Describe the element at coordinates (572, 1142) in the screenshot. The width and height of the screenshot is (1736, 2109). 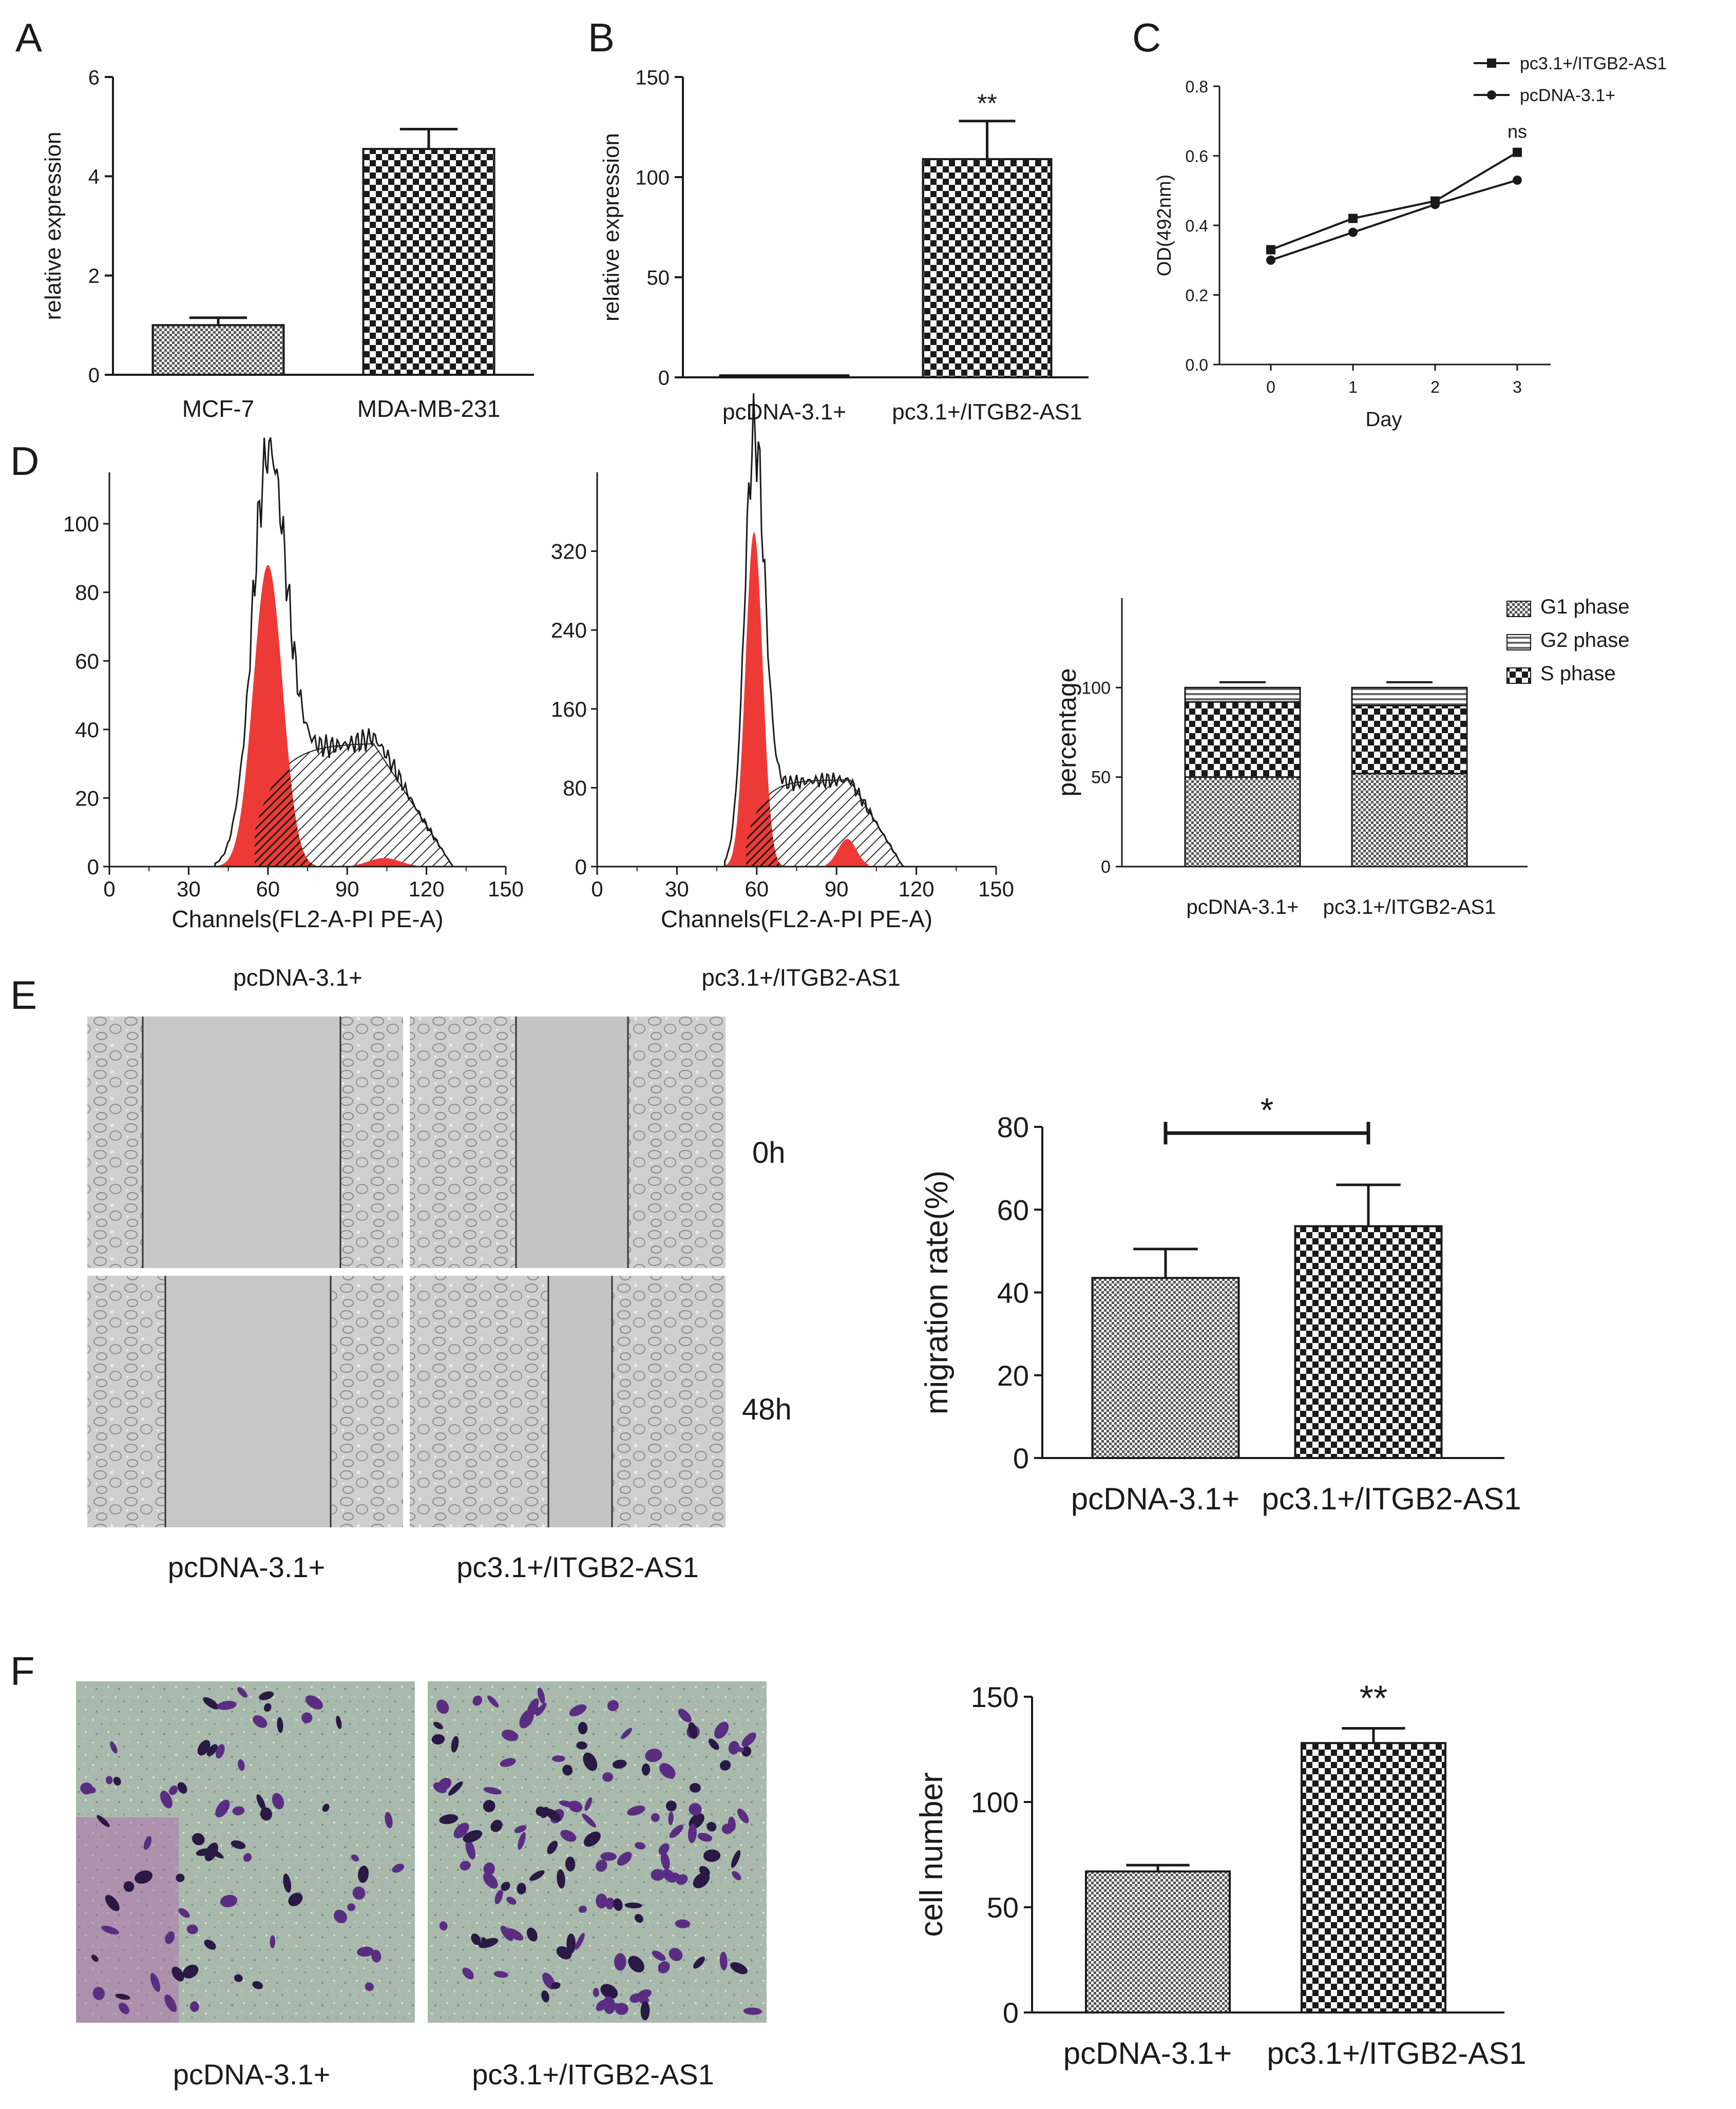
I see `scratch-gap` at that location.